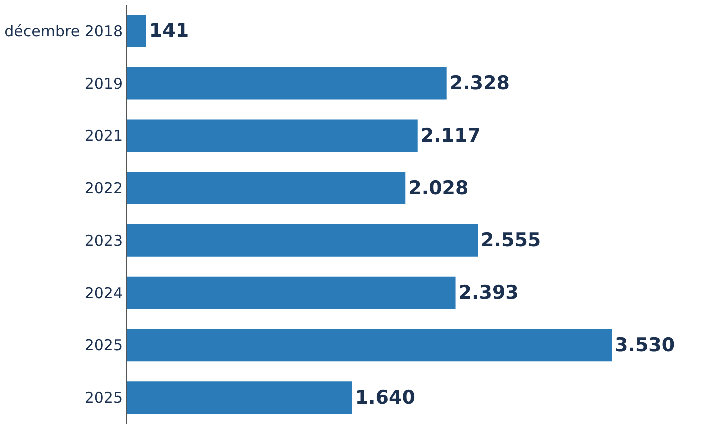  What do you see at coordinates (103, 293) in the screenshot?
I see `y-tick-label: 2024` at bounding box center [103, 293].